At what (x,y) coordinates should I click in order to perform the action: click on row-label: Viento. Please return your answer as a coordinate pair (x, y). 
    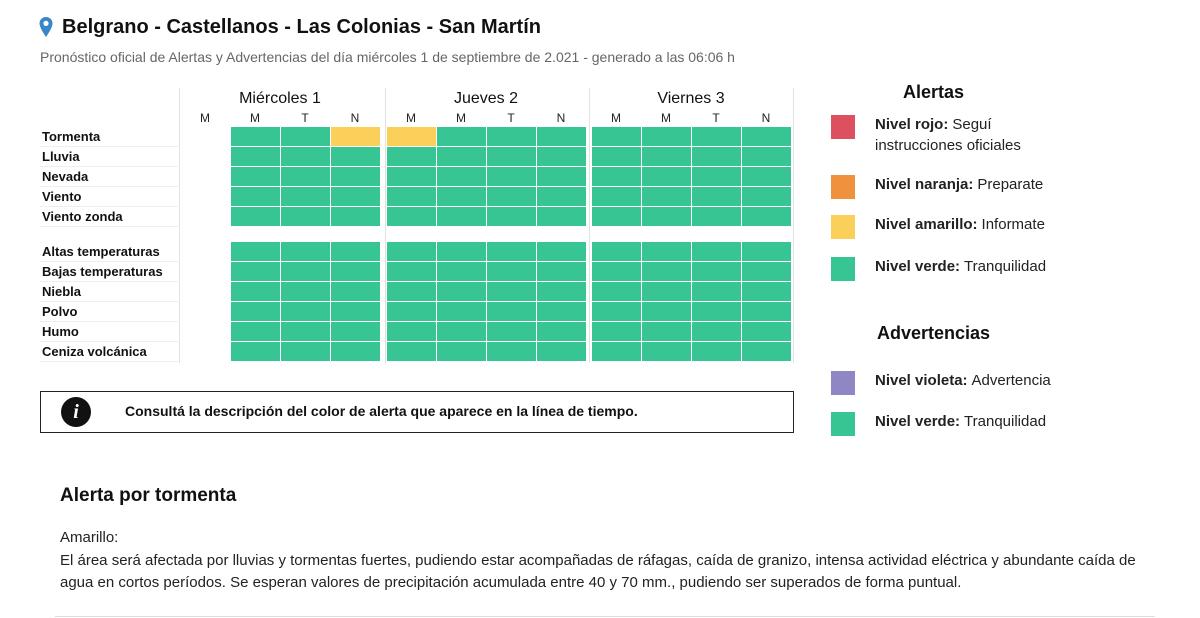
    Looking at the image, I should click on (62, 196).